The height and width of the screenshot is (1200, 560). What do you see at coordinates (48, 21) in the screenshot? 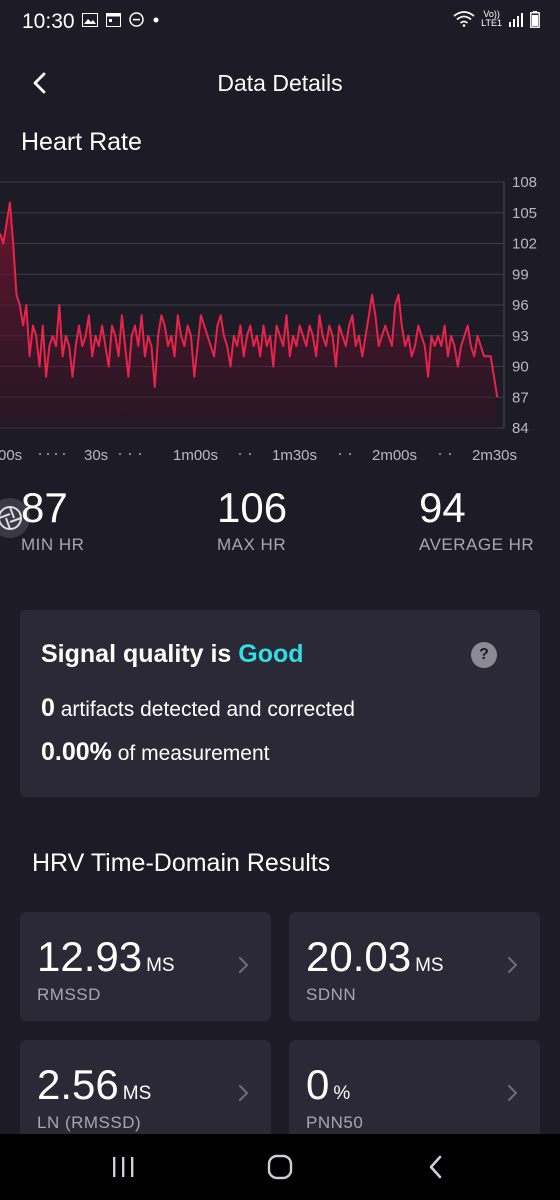
I see `status-time: 10:30` at bounding box center [48, 21].